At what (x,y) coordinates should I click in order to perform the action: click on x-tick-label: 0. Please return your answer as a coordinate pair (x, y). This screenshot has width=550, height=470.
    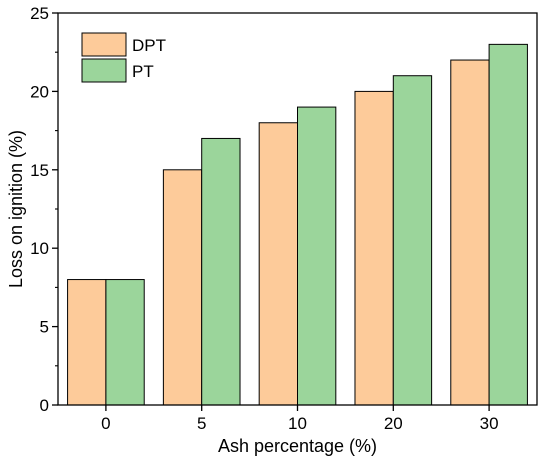
    Looking at the image, I should click on (105, 423).